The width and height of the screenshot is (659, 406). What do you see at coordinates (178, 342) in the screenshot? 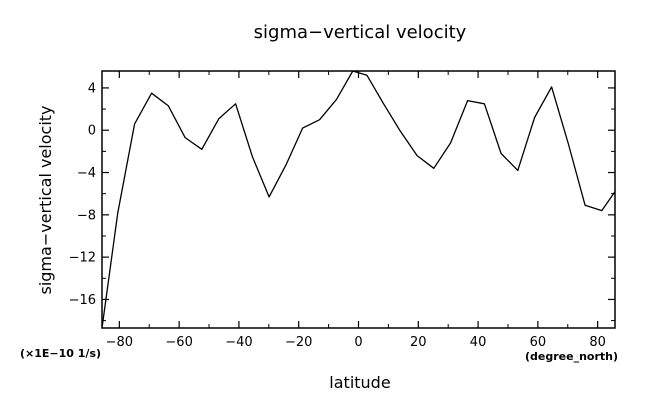
I see `x-tick-label: −60` at bounding box center [178, 342].